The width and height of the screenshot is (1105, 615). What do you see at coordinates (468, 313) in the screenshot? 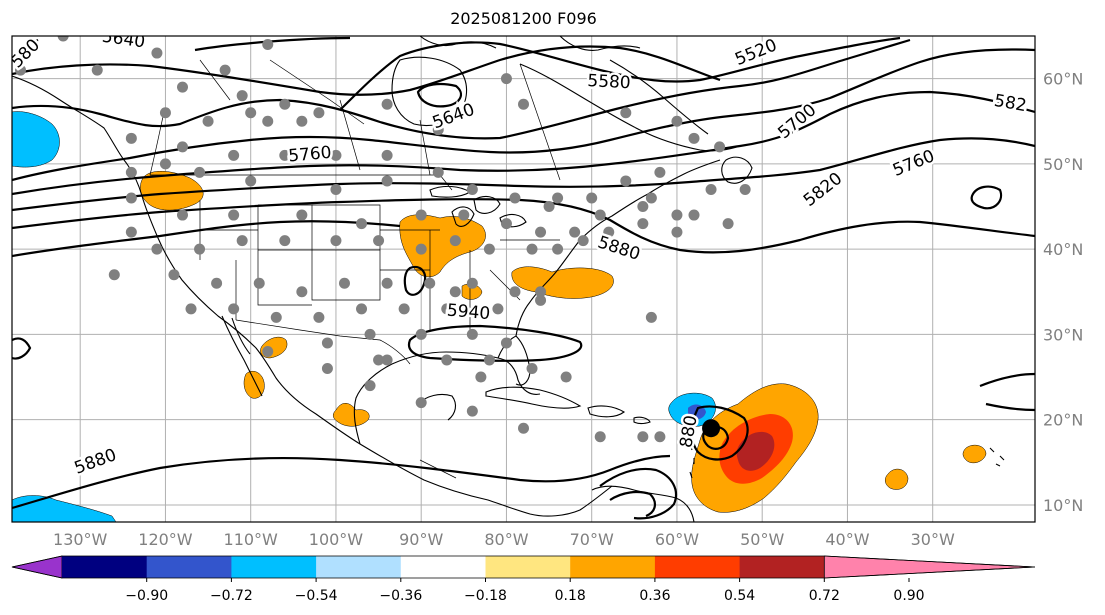
I see `contour-label: 5940` at bounding box center [468, 313].